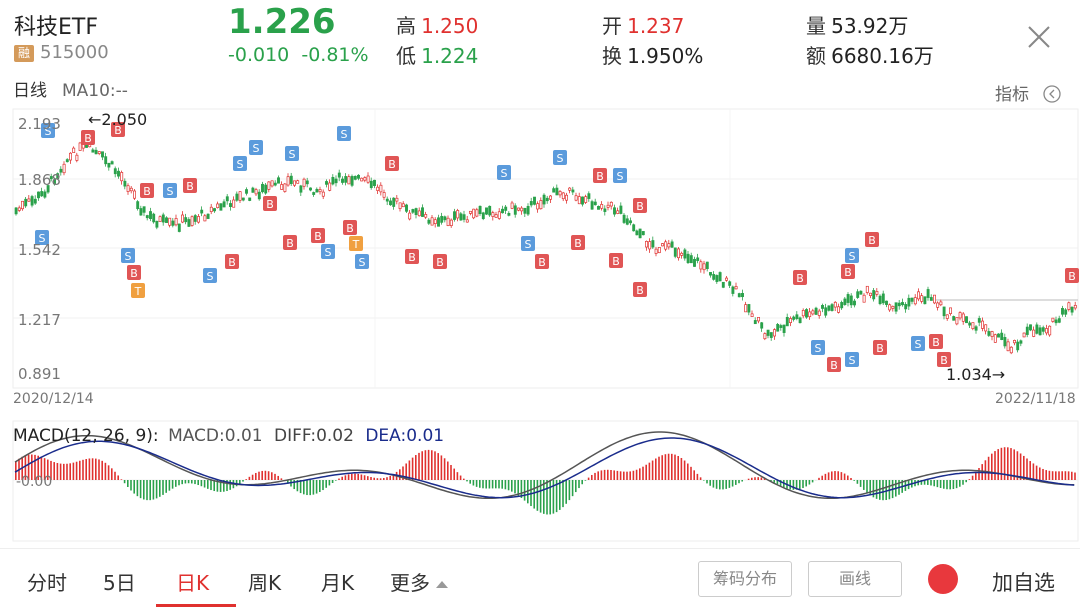 The height and width of the screenshot is (607, 1080). Describe the element at coordinates (338, 583) in the screenshot. I see `tab-monthly-k: 月K` at that location.